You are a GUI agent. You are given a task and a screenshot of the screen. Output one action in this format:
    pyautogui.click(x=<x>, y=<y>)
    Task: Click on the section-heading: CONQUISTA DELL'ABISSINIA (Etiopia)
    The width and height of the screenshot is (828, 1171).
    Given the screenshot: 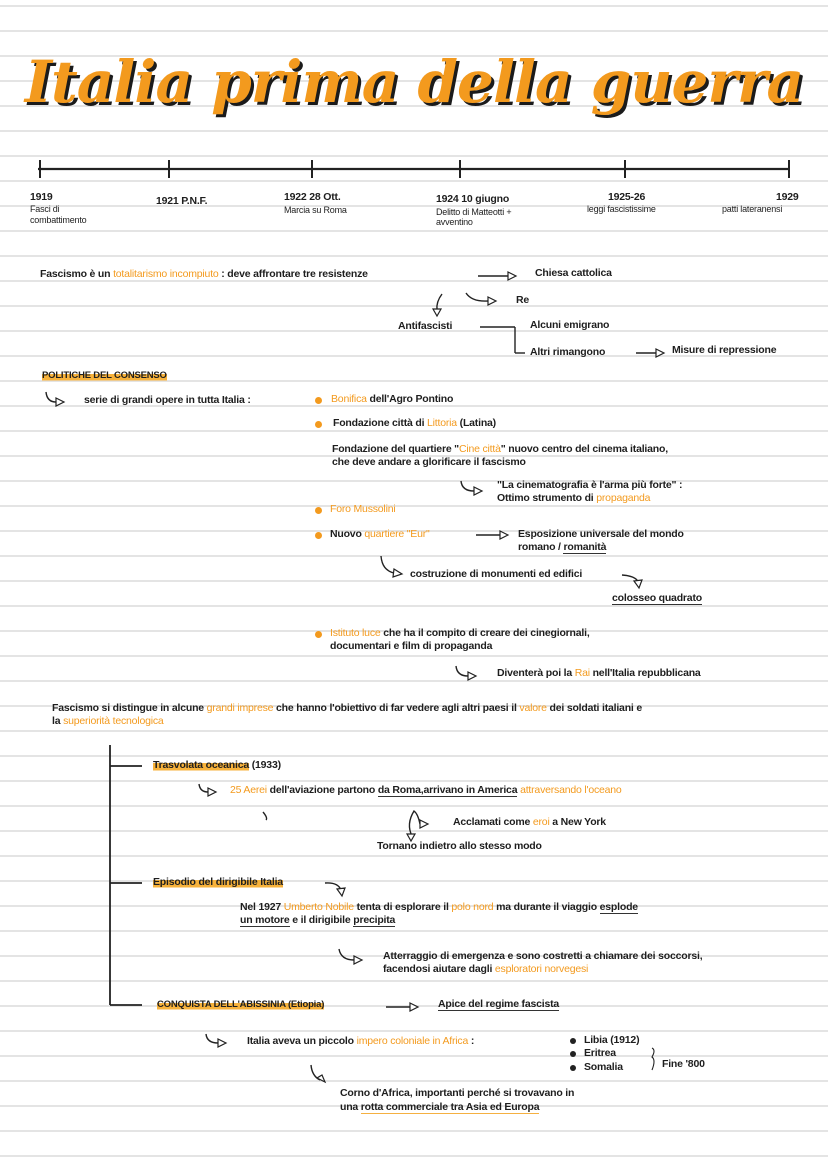 What is the action you would take?
    pyautogui.click(x=240, y=1004)
    